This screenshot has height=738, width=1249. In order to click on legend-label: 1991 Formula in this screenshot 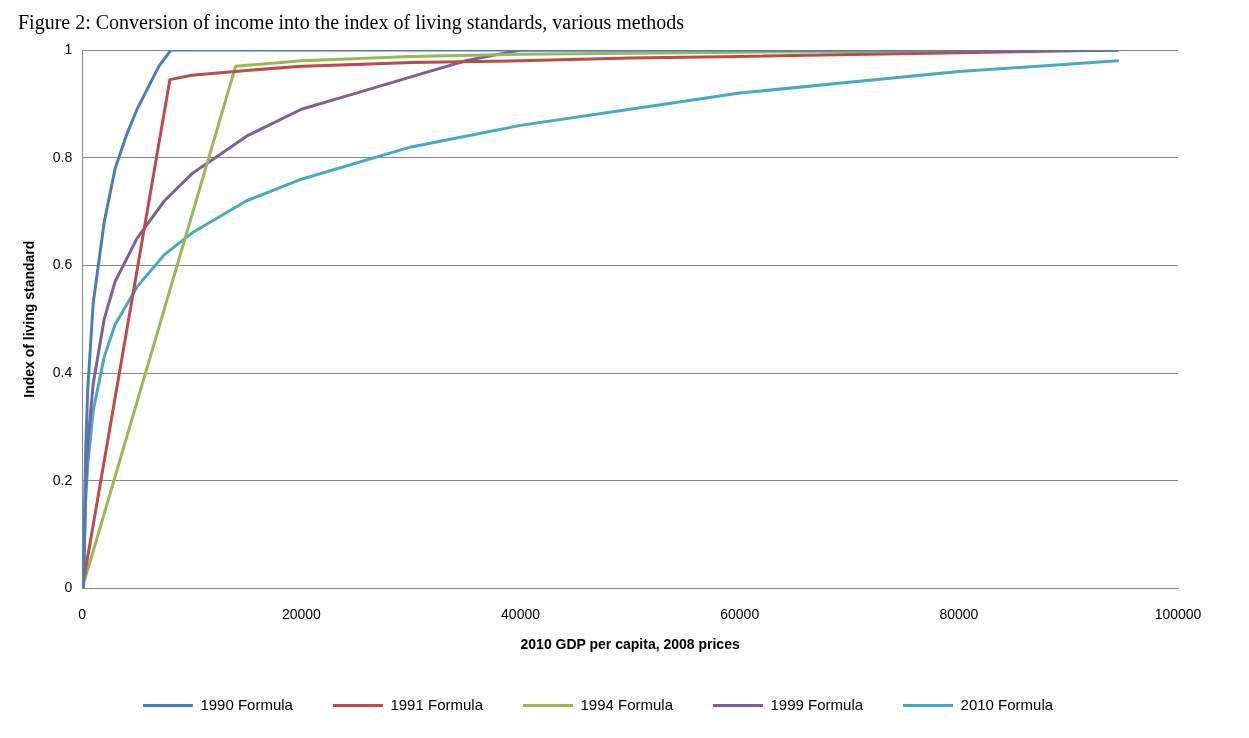, I will do `click(437, 704)`.